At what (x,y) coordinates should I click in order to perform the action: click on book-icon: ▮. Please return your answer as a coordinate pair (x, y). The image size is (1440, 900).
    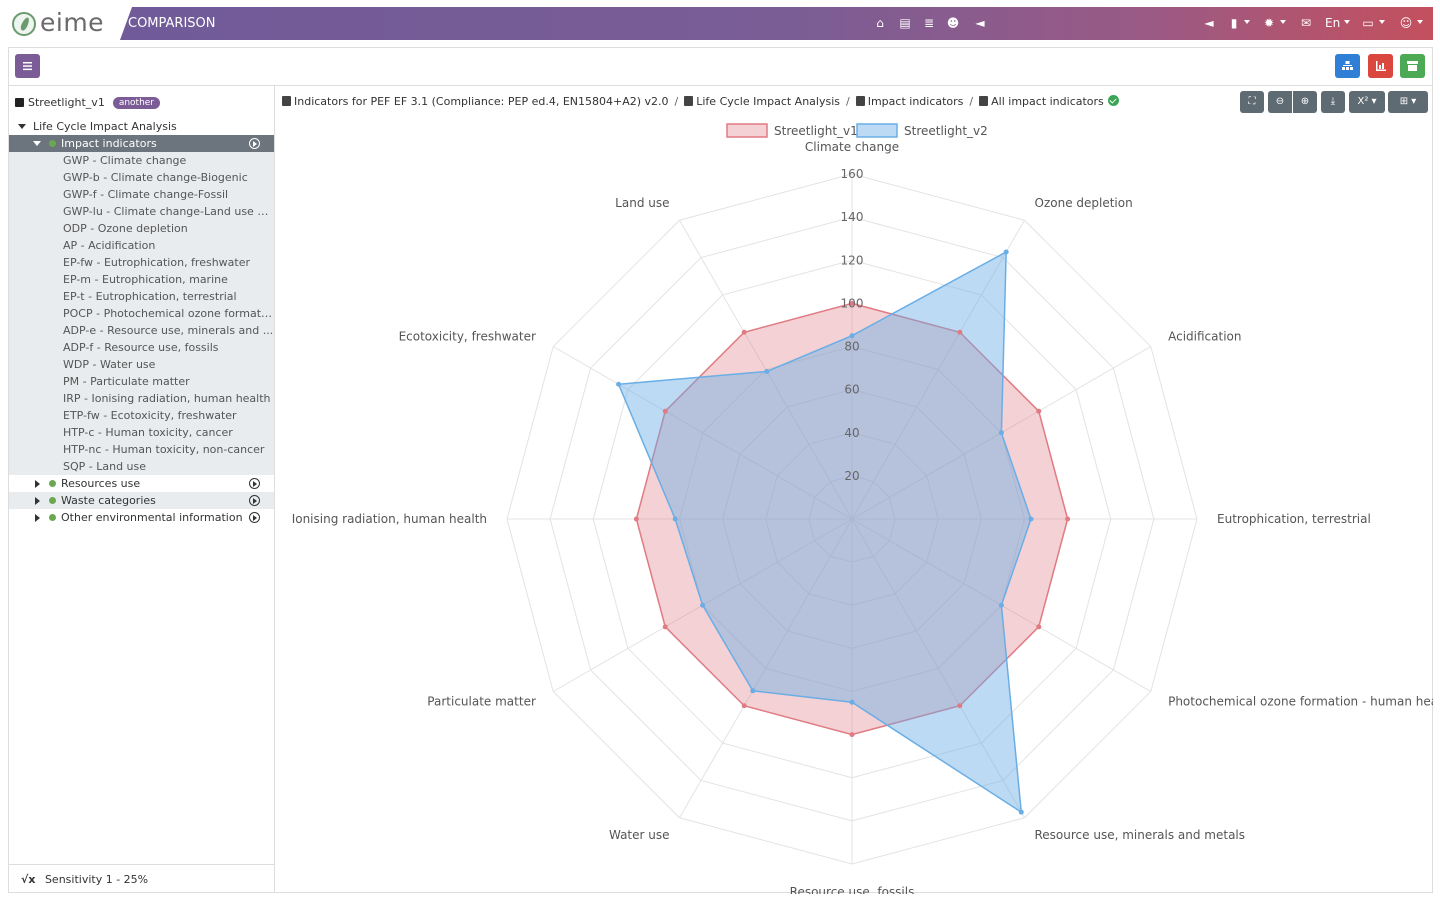
    Looking at the image, I should click on (1234, 23).